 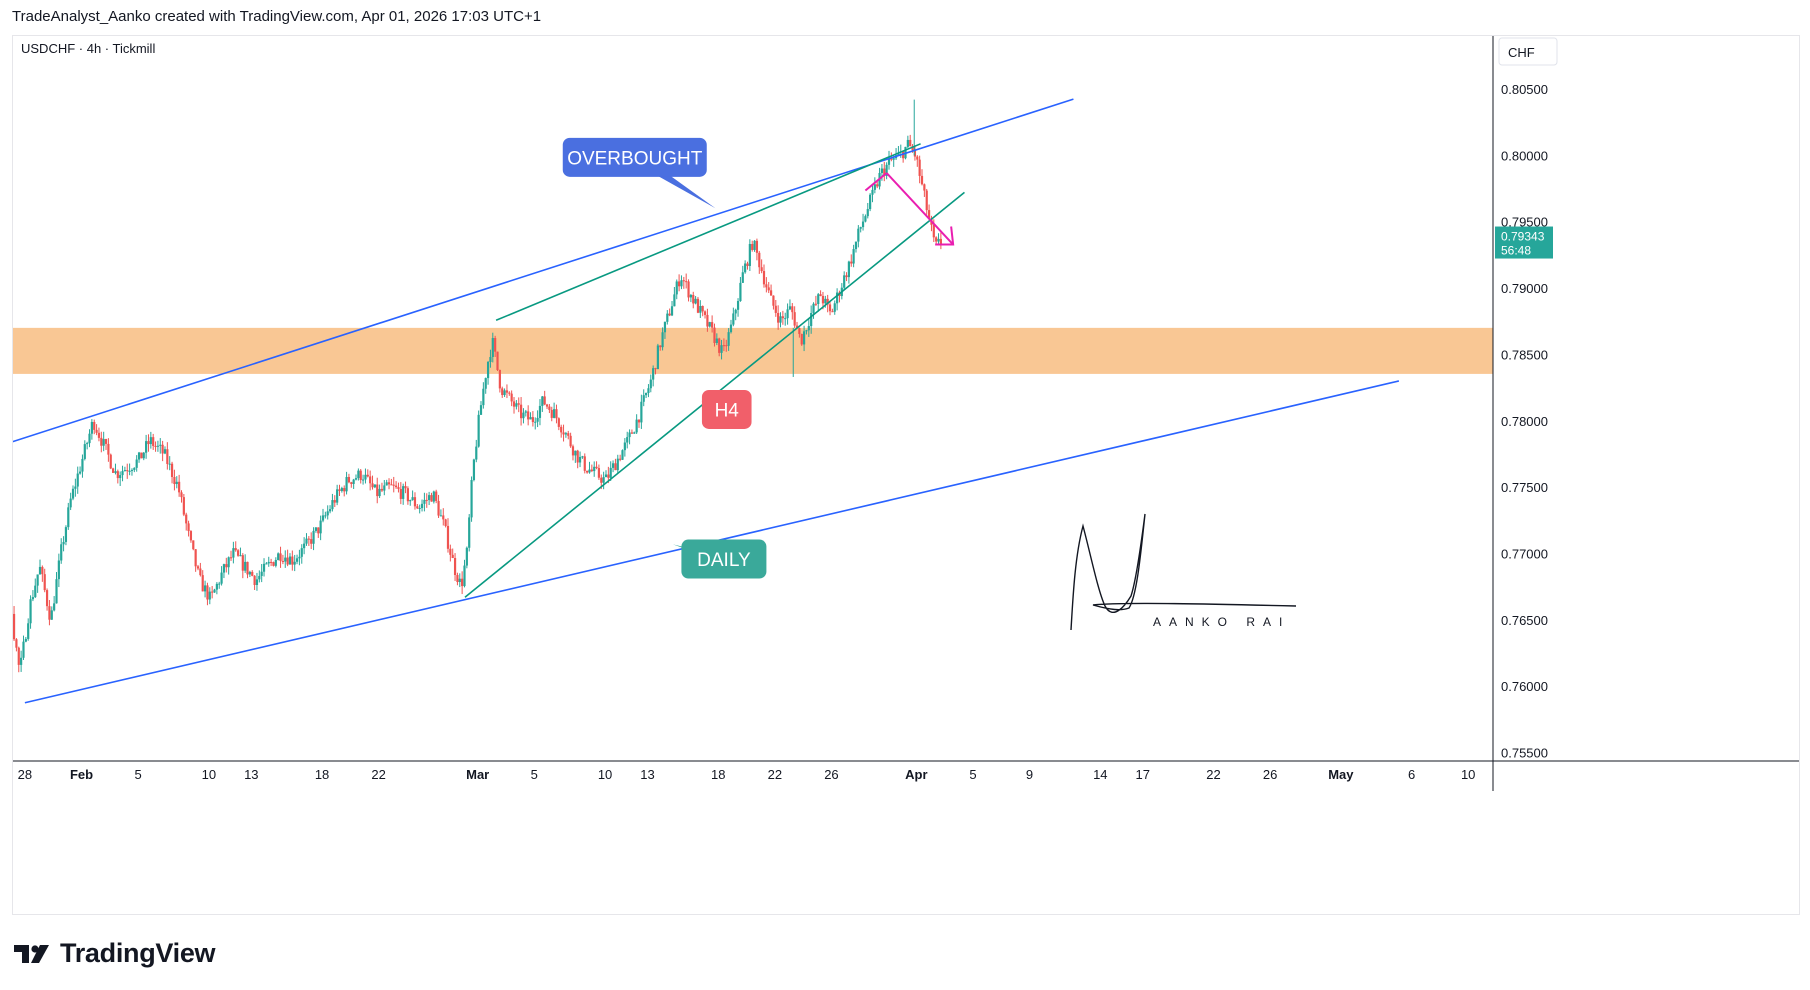 What do you see at coordinates (635, 158) in the screenshot?
I see `overbought-label-text: OVERBOUGHT` at bounding box center [635, 158].